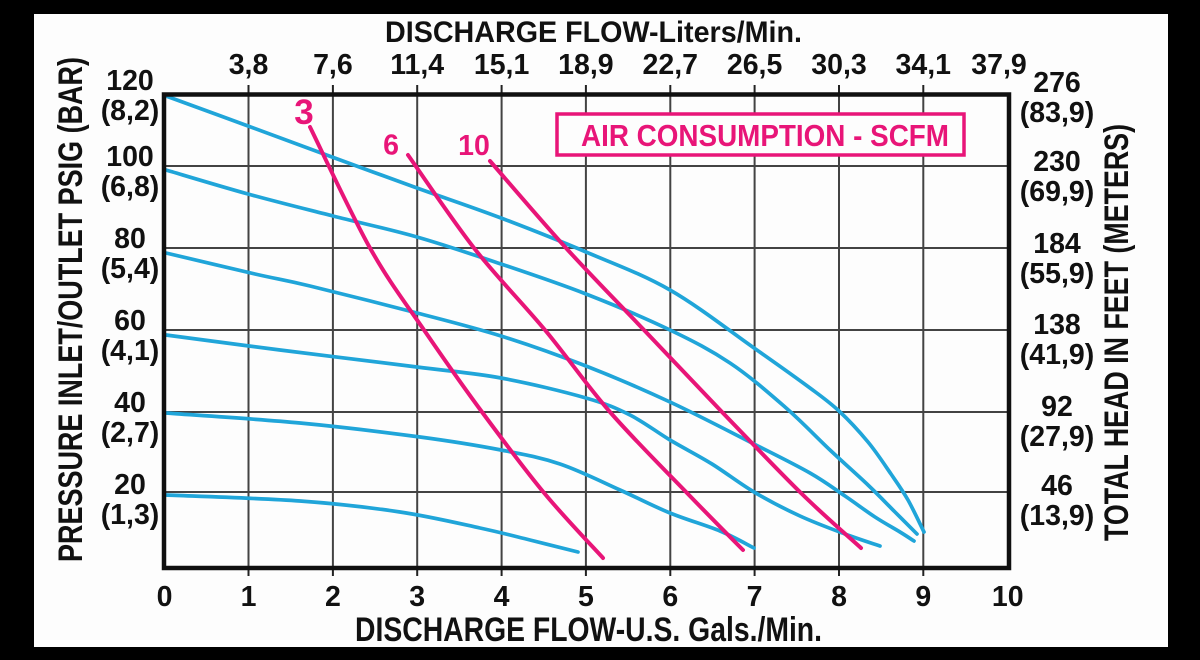 The image size is (1200, 660). Describe the element at coordinates (130, 239) in the screenshot. I see `svg-text: 80` at that location.